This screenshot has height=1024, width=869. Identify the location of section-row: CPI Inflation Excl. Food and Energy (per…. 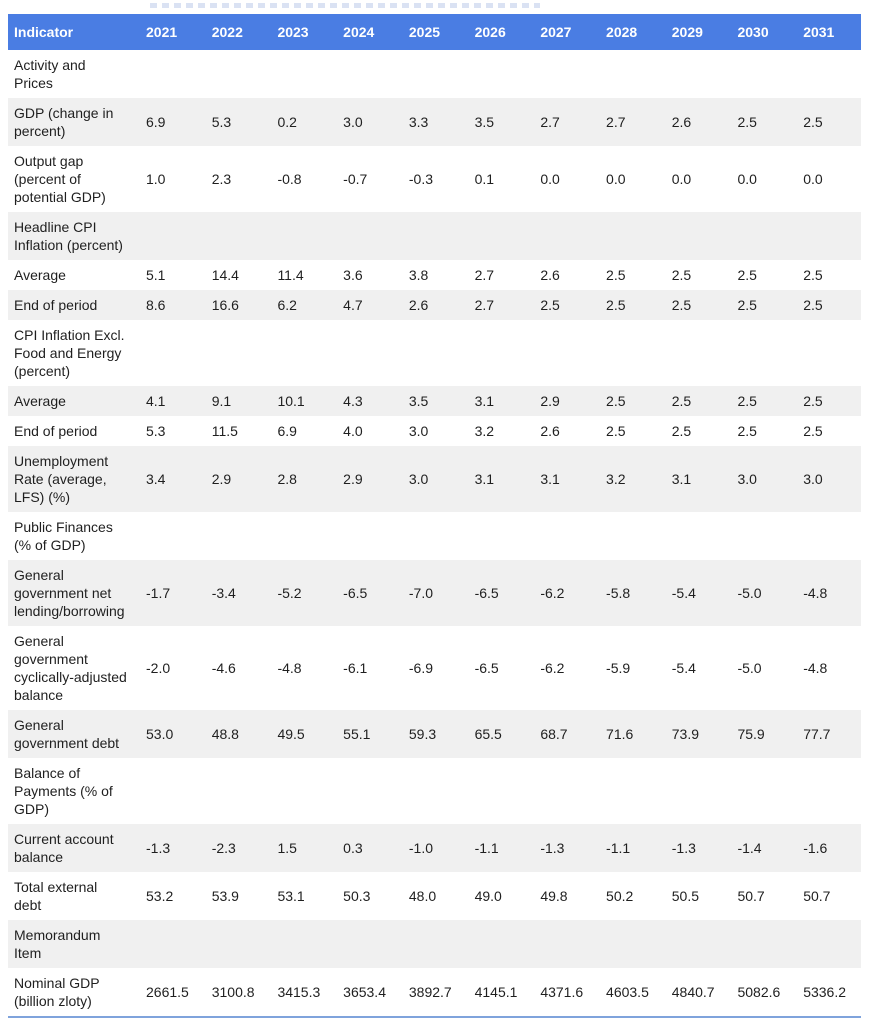
(434, 353).